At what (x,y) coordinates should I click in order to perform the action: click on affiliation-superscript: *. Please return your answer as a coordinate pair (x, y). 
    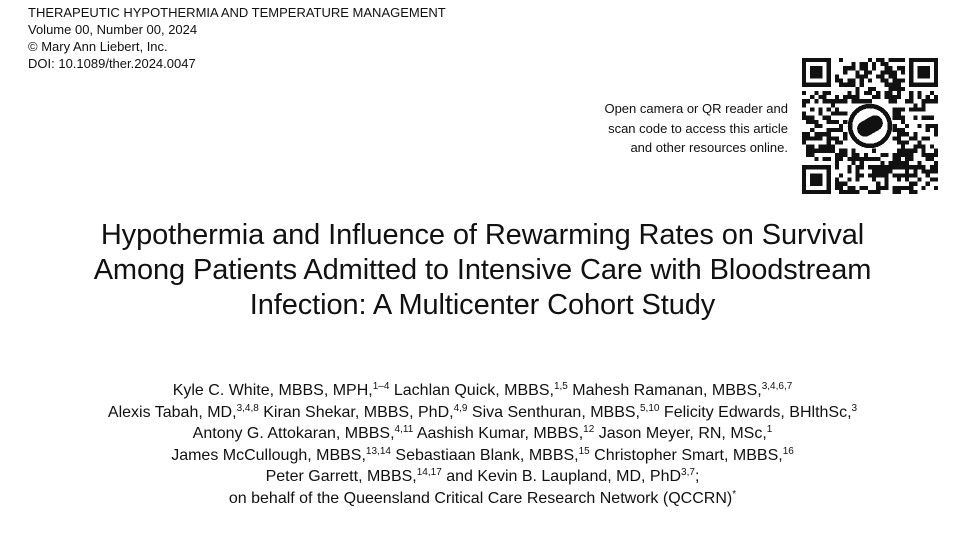
    Looking at the image, I should click on (734, 494).